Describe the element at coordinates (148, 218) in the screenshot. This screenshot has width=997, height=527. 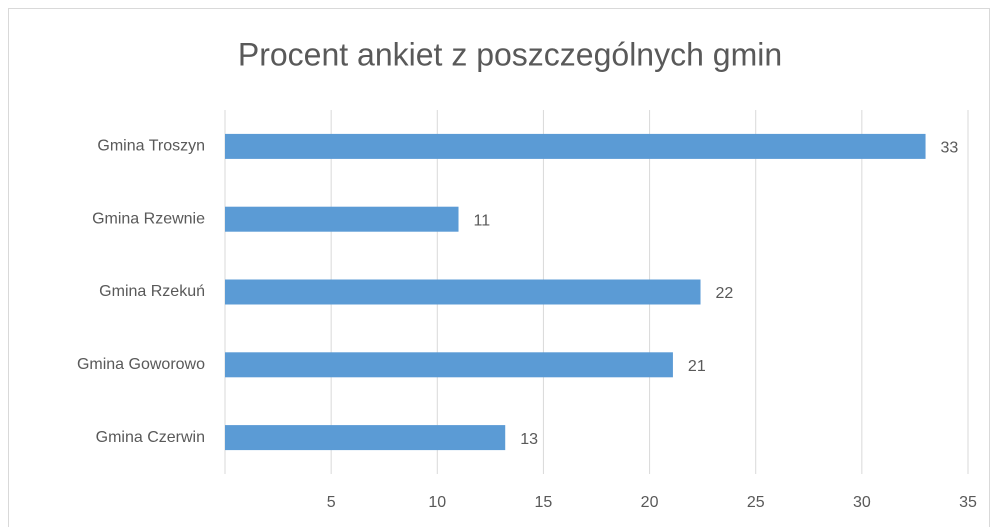
I see `y-tick-label: Gmina Rzewnie` at that location.